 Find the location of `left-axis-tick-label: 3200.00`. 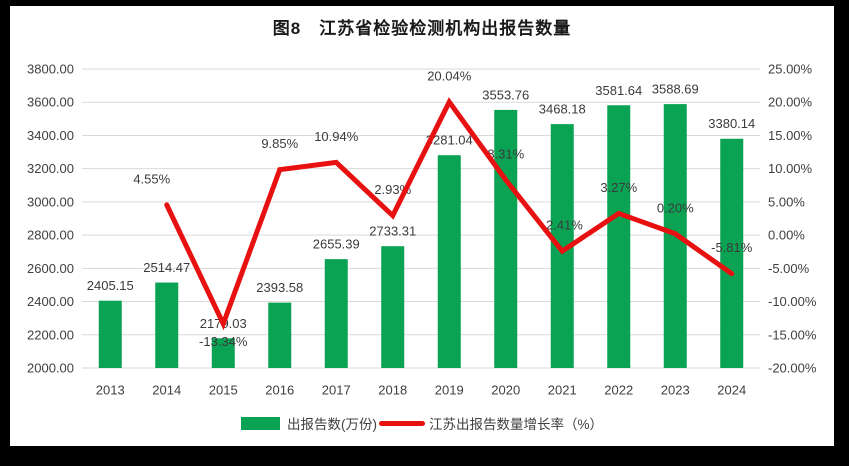

left-axis-tick-label: 3200.00 is located at coordinates (50, 168).